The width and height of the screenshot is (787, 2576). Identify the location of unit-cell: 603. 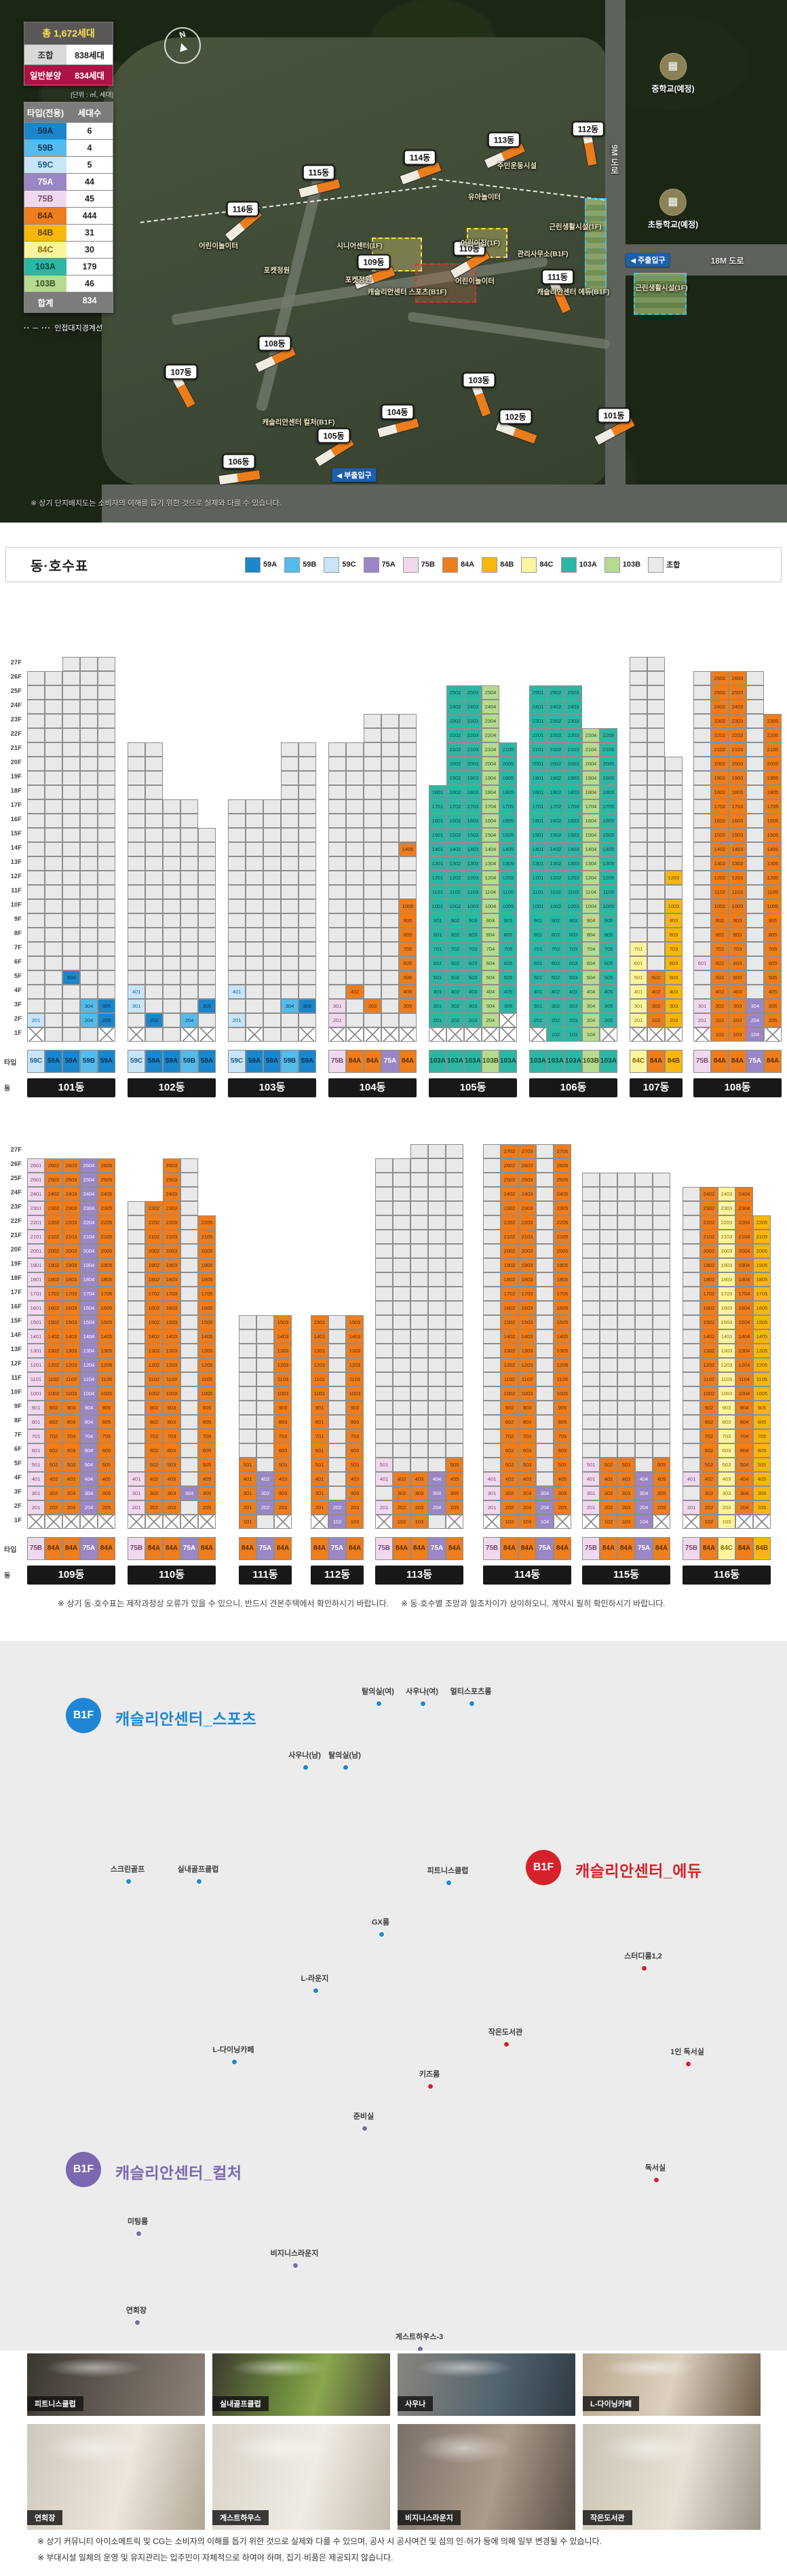
(527, 1451).